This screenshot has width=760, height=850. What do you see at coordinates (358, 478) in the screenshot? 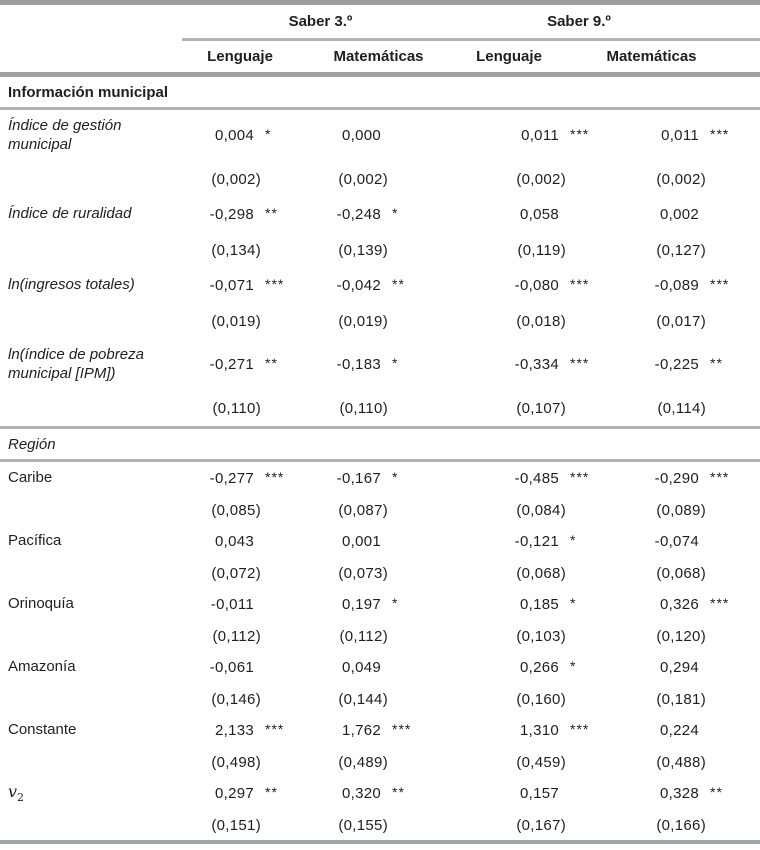
I see `coef-value: -0,167` at bounding box center [358, 478].